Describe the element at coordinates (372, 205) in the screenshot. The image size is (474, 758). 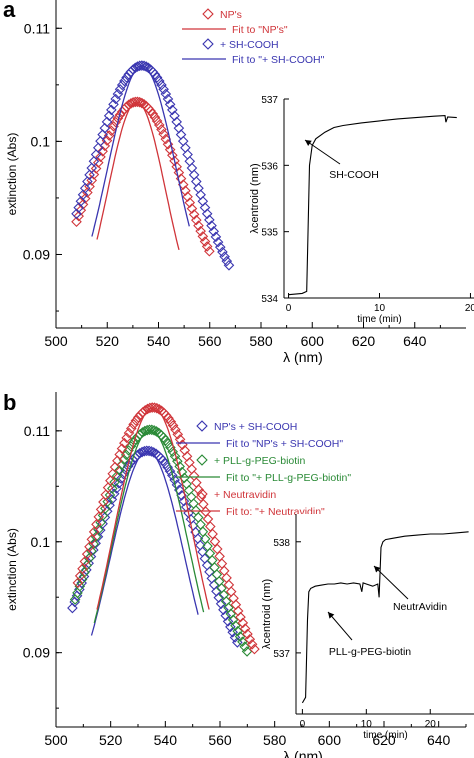
I see `inset-trace` at that location.